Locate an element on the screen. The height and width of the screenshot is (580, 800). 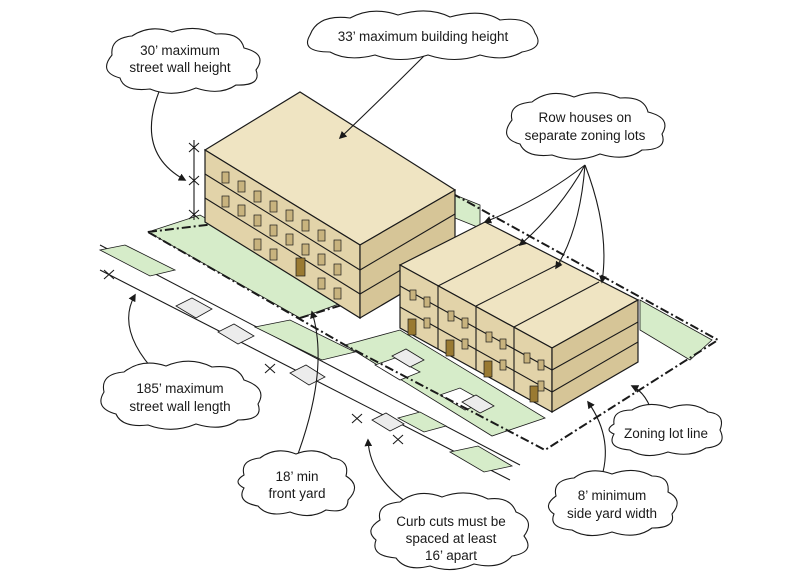
callout-min-front-yard: 18’ min front yard is located at coordinates (296, 483).